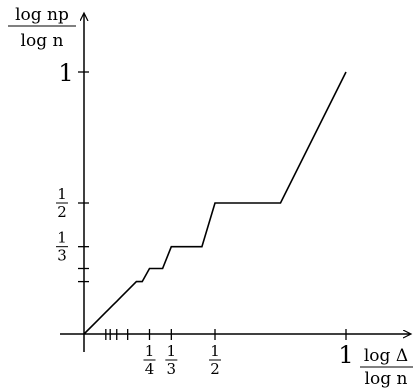 The image size is (417, 388). I want to click on x-tick-label-5: 13, so click(171, 360).